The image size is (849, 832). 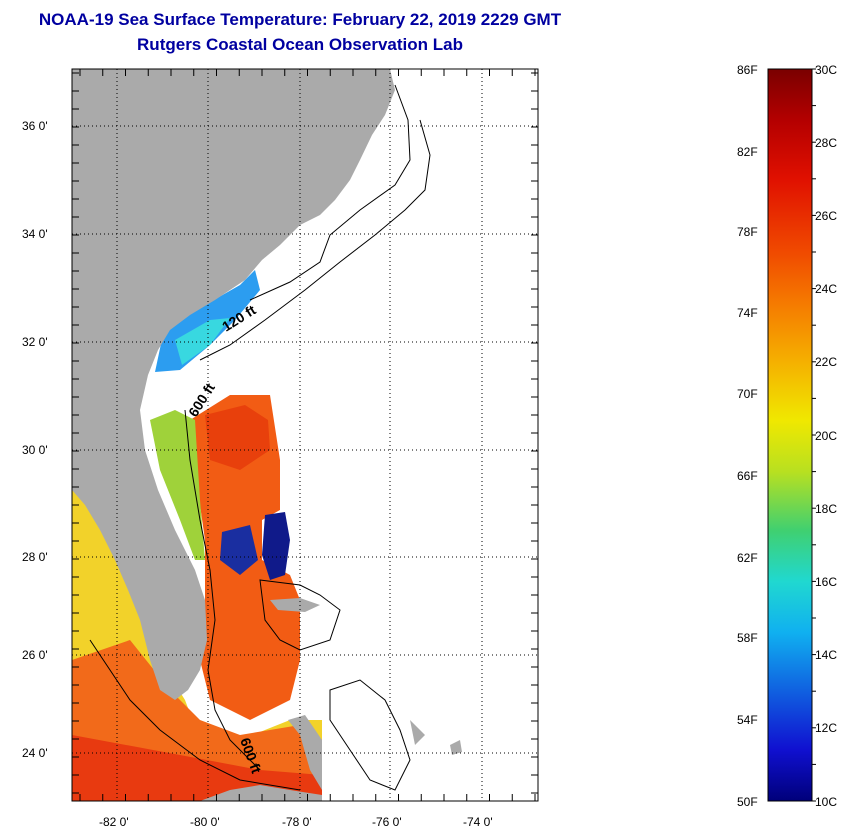 I want to click on coastal-cool-band, so click(x=177, y=485).